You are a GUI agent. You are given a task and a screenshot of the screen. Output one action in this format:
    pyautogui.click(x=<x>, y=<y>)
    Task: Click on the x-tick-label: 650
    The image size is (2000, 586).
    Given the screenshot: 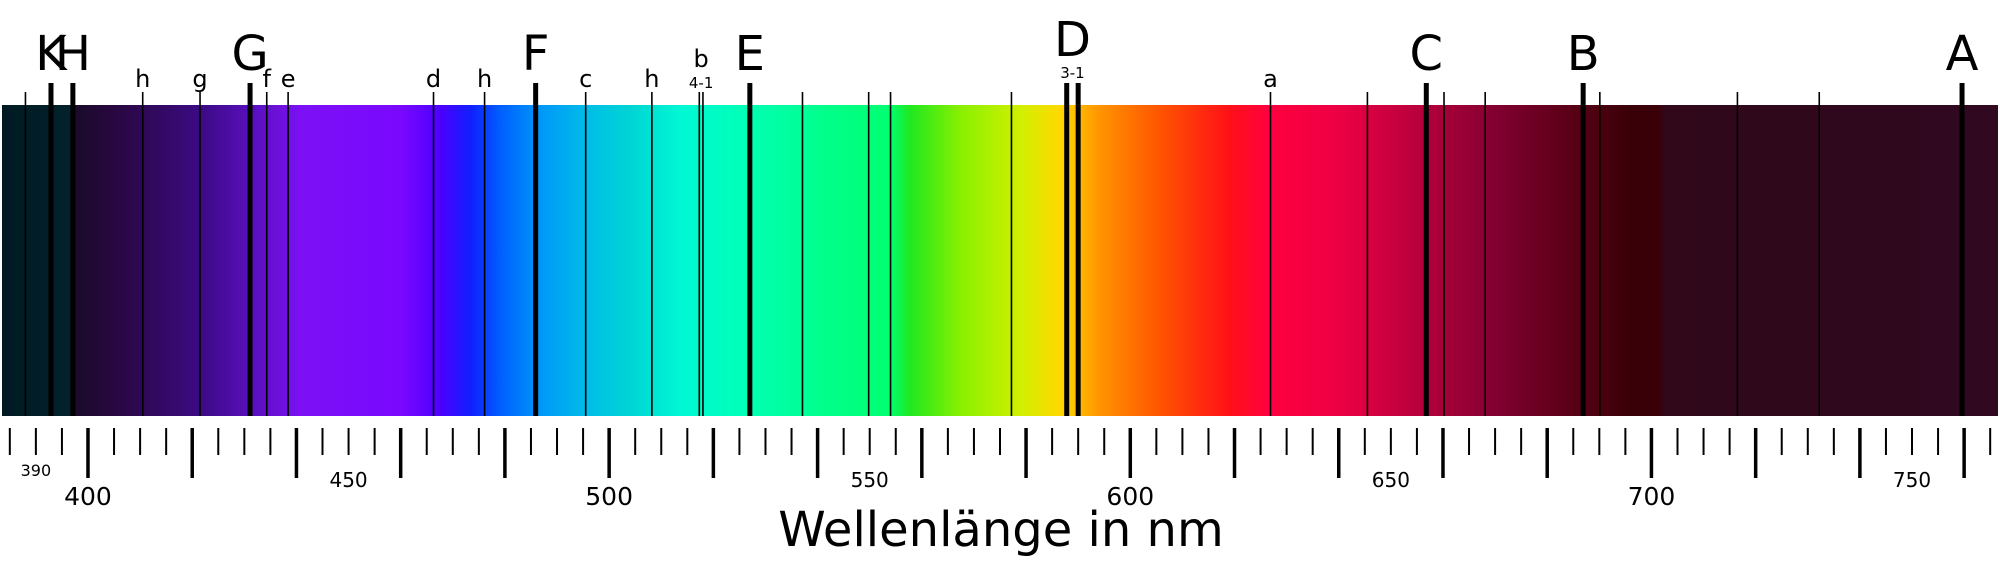 What is the action you would take?
    pyautogui.click(x=1391, y=480)
    